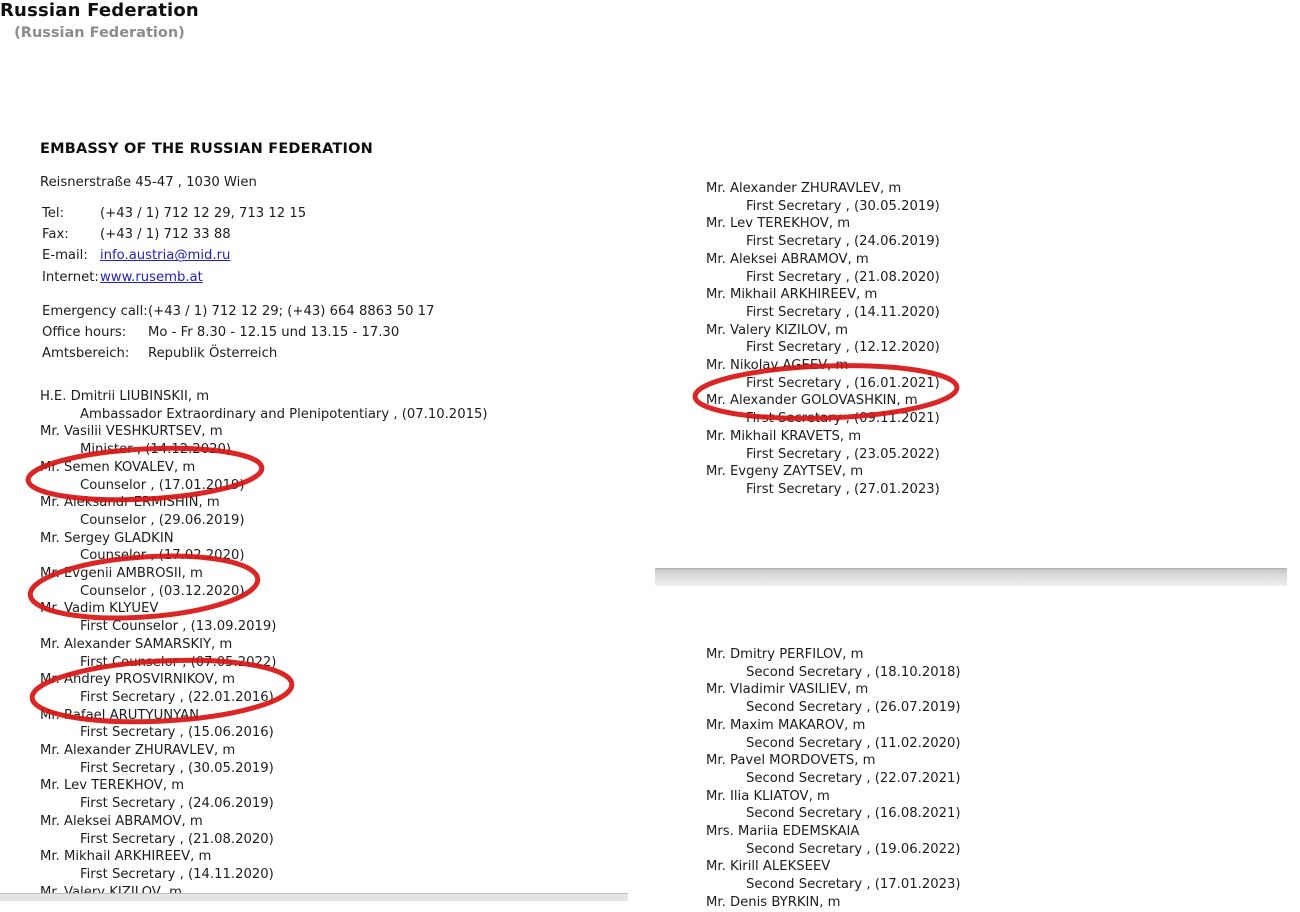 The image size is (1300, 912). I want to click on diplomat-role: Second Secretary , (19.06.2022), so click(853, 849).